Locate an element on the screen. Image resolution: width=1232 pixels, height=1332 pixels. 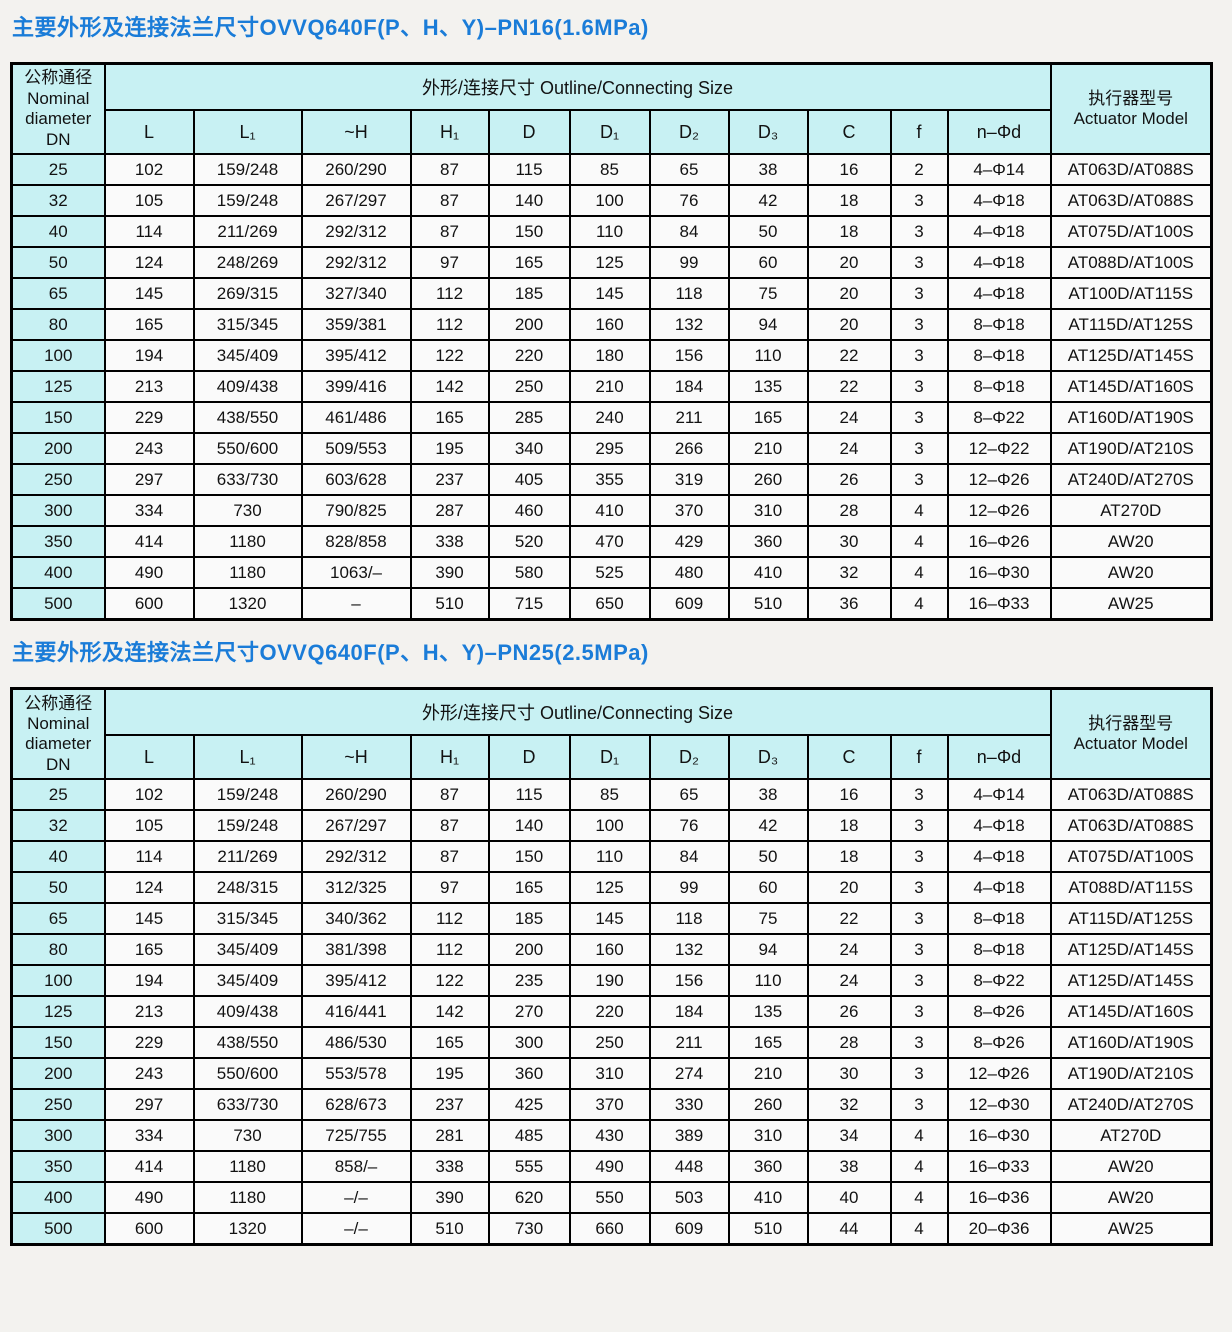
col-header-D1: D₁ is located at coordinates (609, 757).